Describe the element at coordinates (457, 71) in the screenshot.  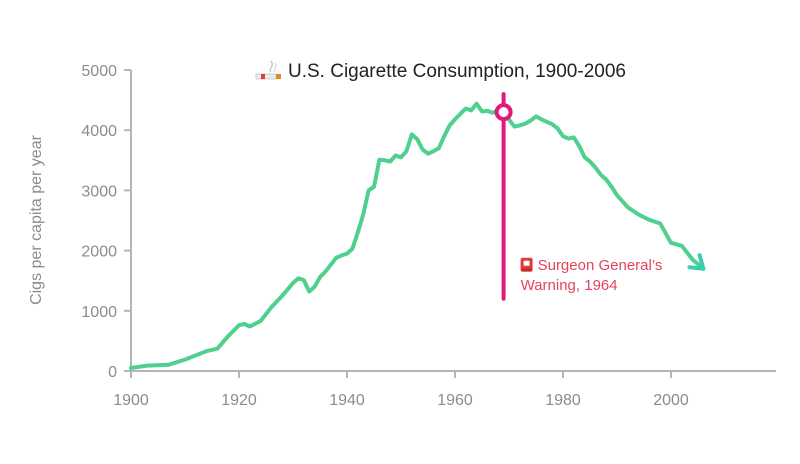
I see `chart-title: U.S. Cigarette Consumption, 1900-2006` at that location.